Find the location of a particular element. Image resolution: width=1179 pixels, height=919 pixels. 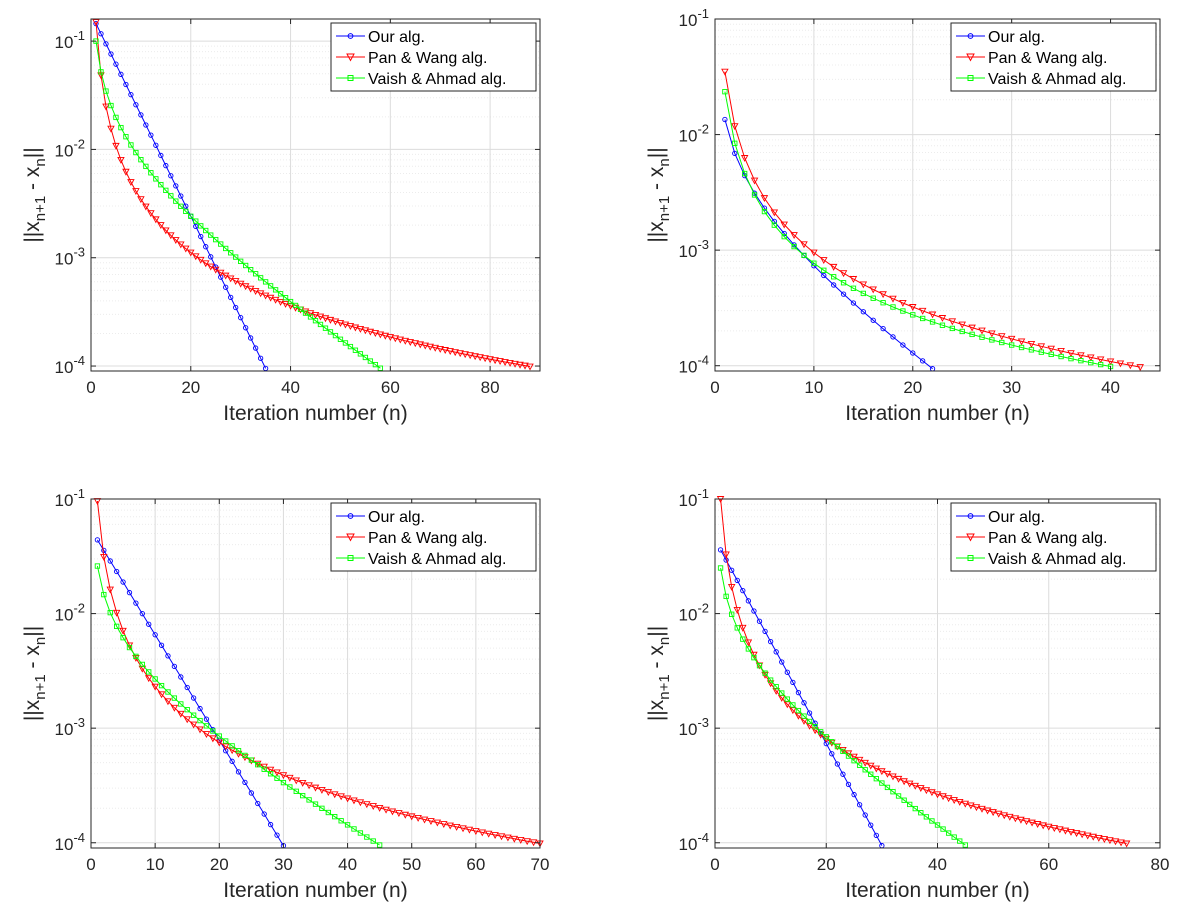

series-group is located at coordinates (318, 673).